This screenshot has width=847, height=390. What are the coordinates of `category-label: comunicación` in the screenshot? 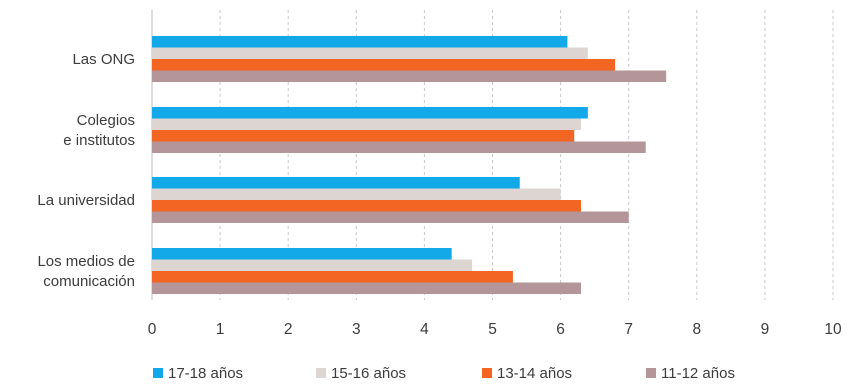 It's located at (89, 281).